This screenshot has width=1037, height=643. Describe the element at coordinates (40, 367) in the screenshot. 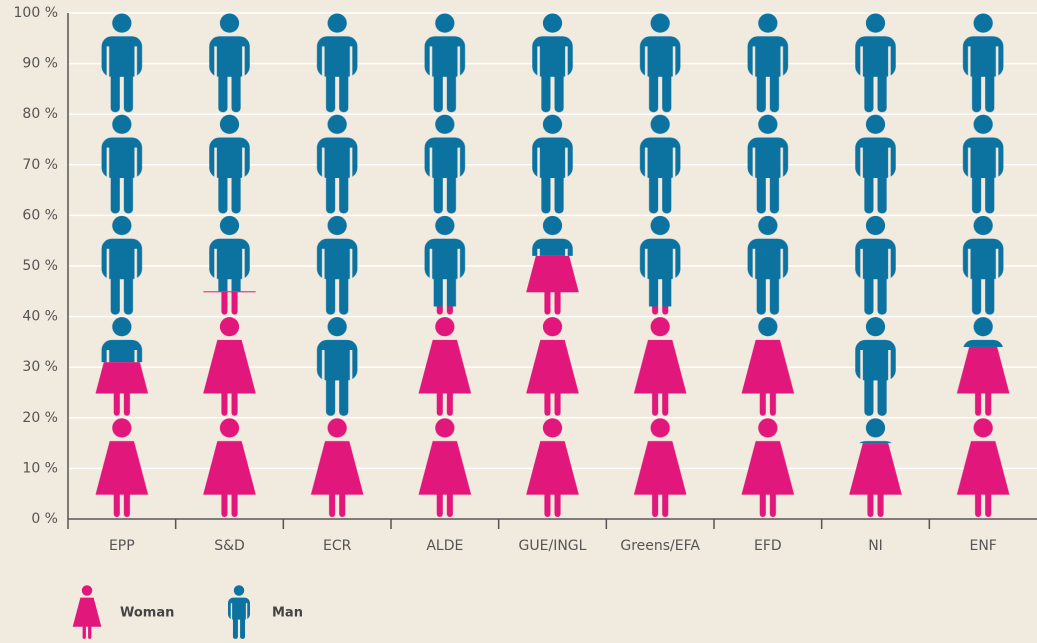

I see `y-tick-label: 30 %` at that location.